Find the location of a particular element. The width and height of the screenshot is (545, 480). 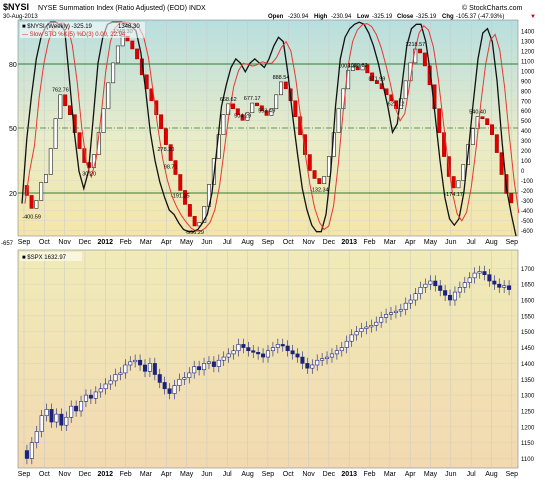

marker-50: 50 is located at coordinates (13, 129).